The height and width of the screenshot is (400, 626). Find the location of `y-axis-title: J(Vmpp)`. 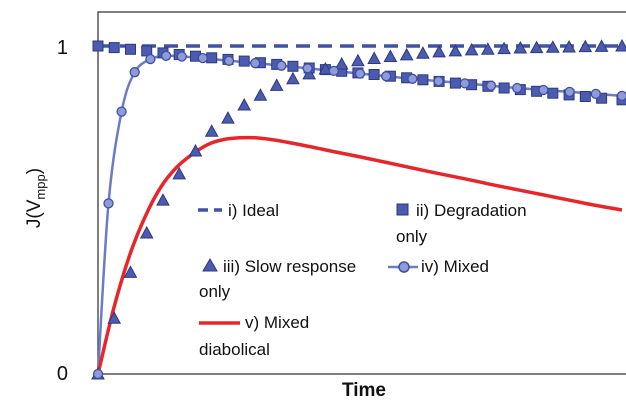

y-axis-title: J(Vmpp) is located at coordinates (36, 198).